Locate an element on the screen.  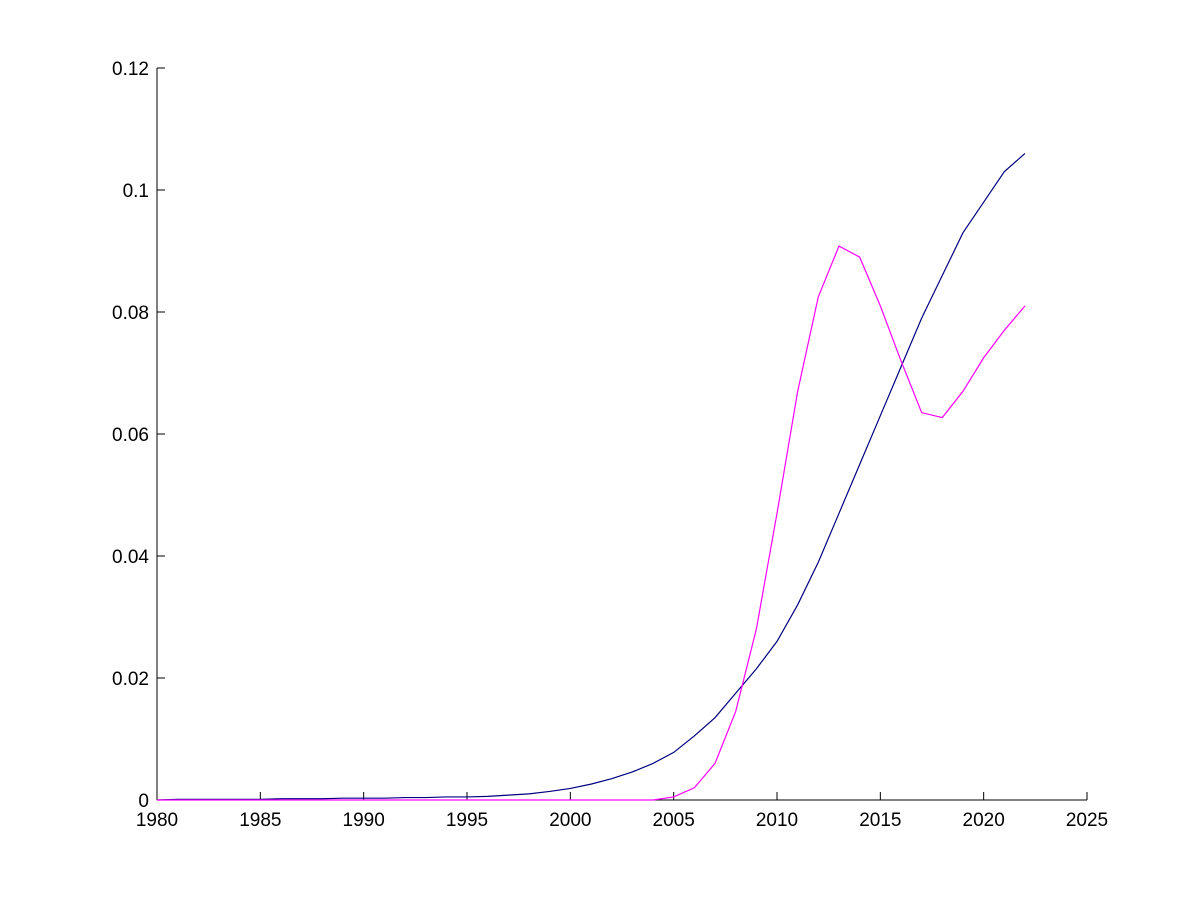
x-tick-label: 1990 is located at coordinates (364, 820).